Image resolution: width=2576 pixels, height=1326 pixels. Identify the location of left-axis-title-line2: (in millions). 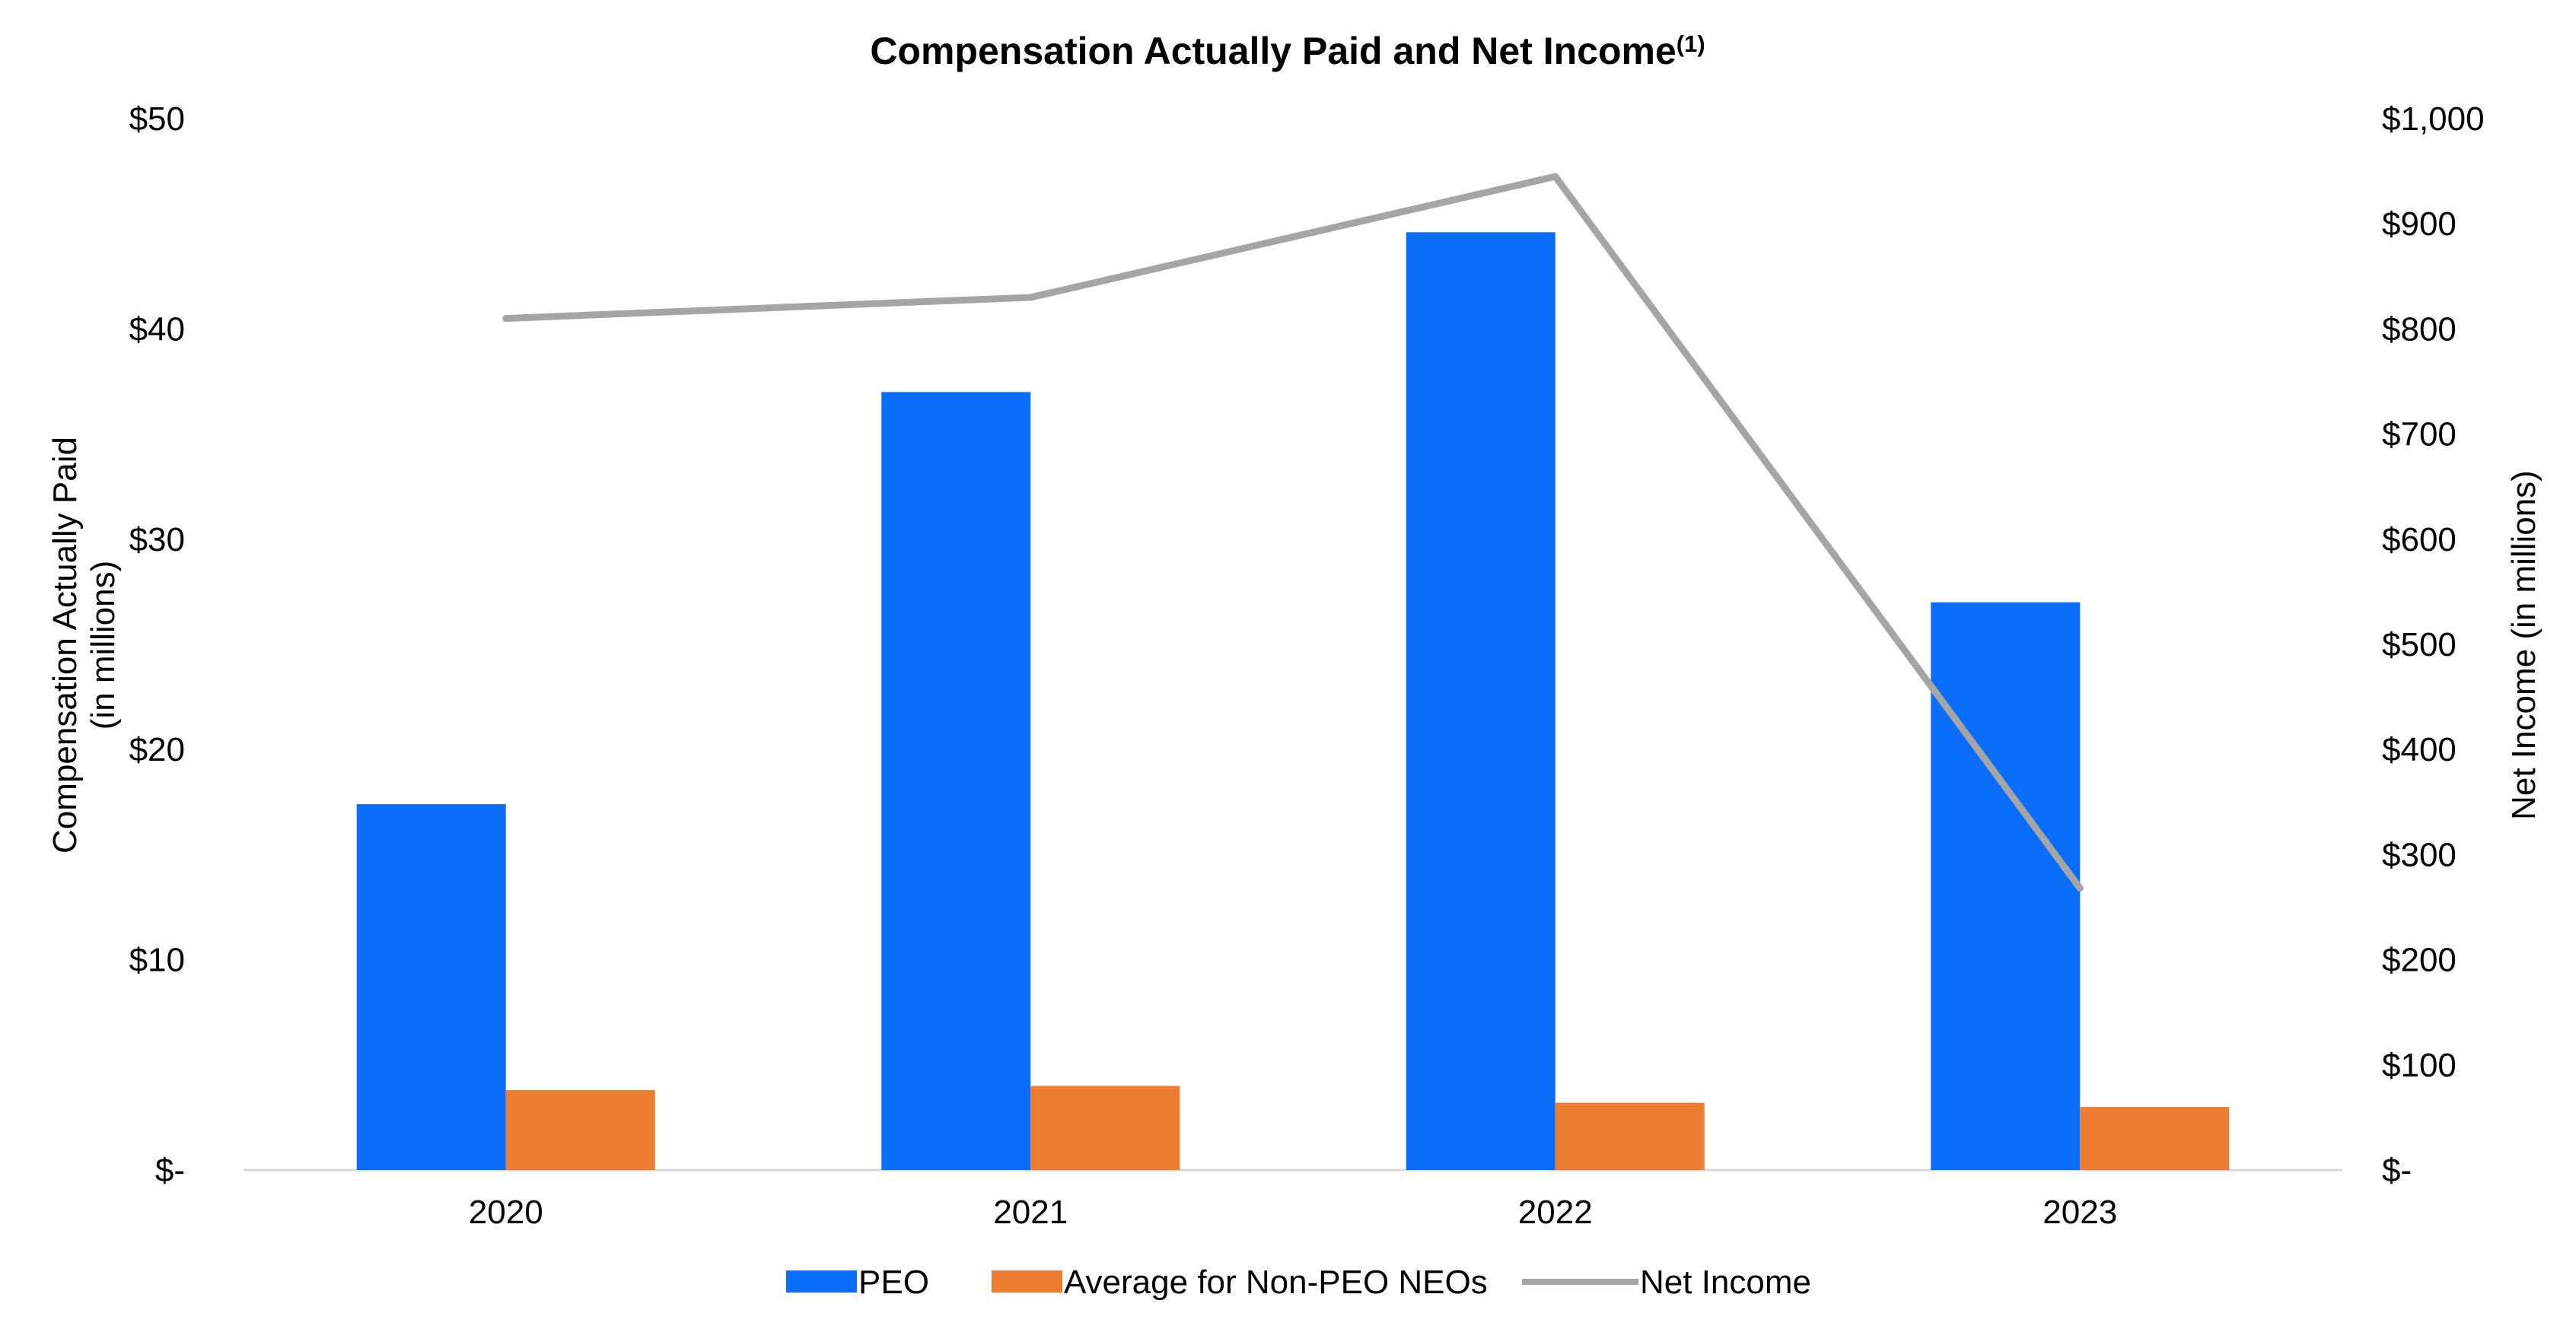
(103, 645).